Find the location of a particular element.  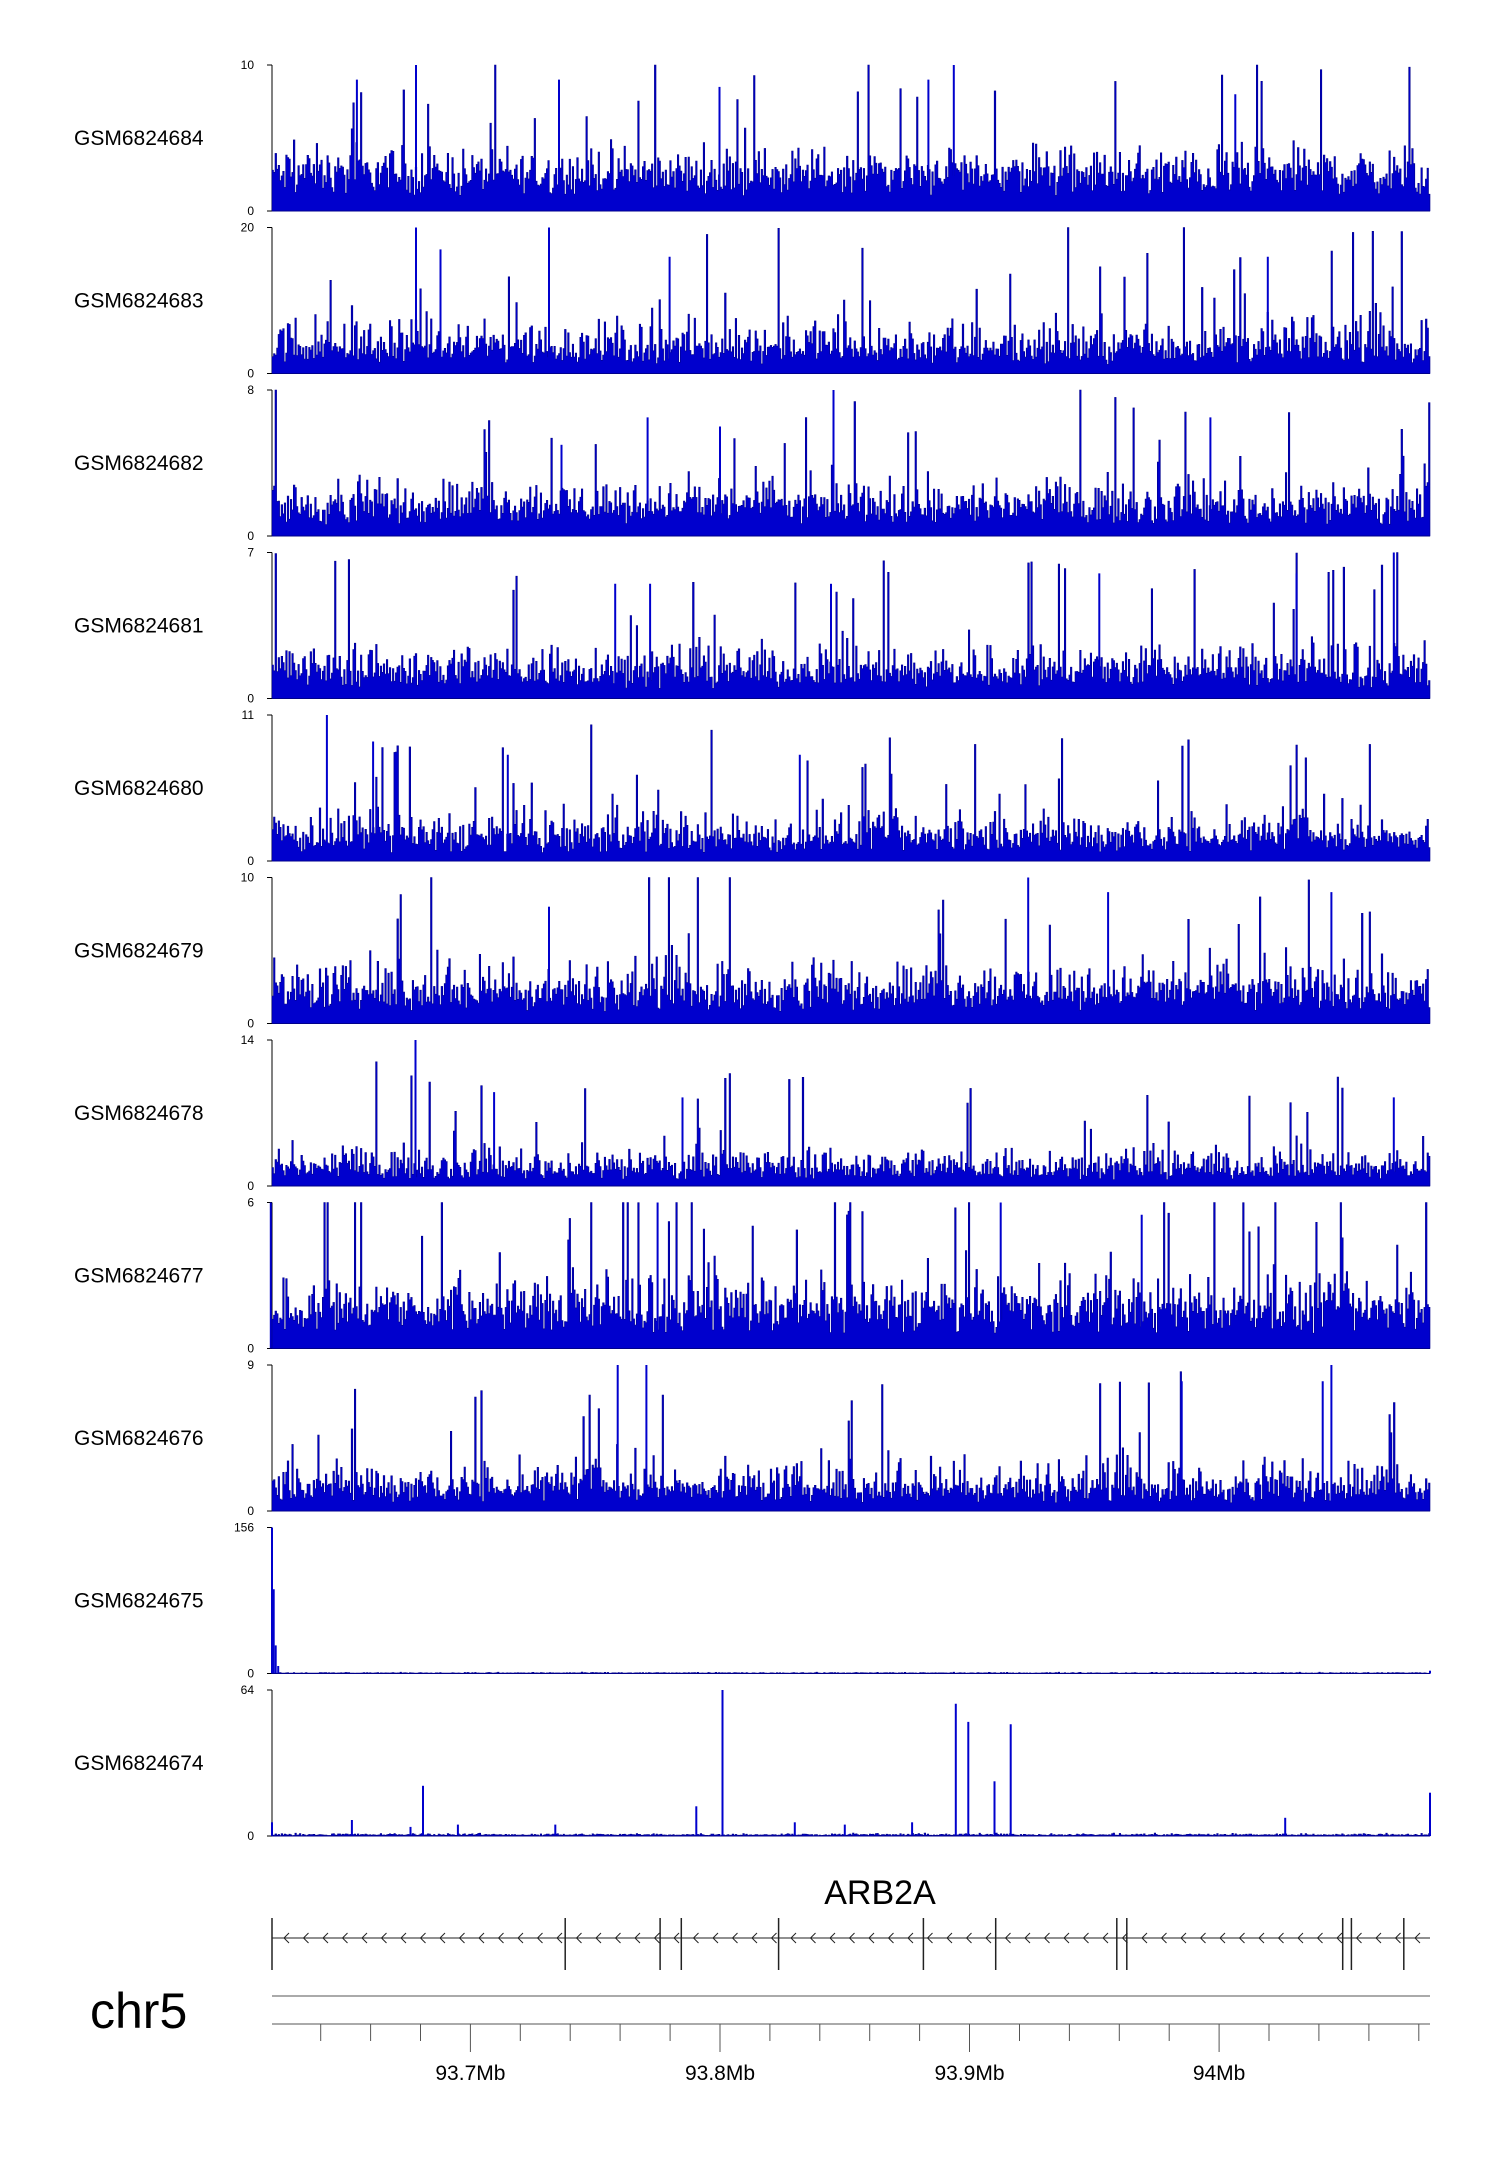

track-GSM6824683: 20 0 GSM6824683 is located at coordinates (752, 301).